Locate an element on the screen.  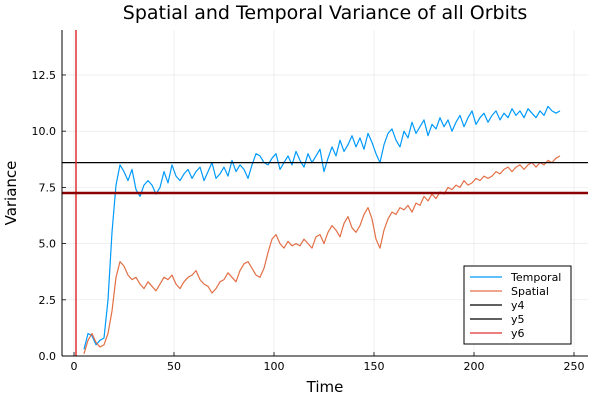
legend-temporal-label: Temporal is located at coordinates (535, 277).